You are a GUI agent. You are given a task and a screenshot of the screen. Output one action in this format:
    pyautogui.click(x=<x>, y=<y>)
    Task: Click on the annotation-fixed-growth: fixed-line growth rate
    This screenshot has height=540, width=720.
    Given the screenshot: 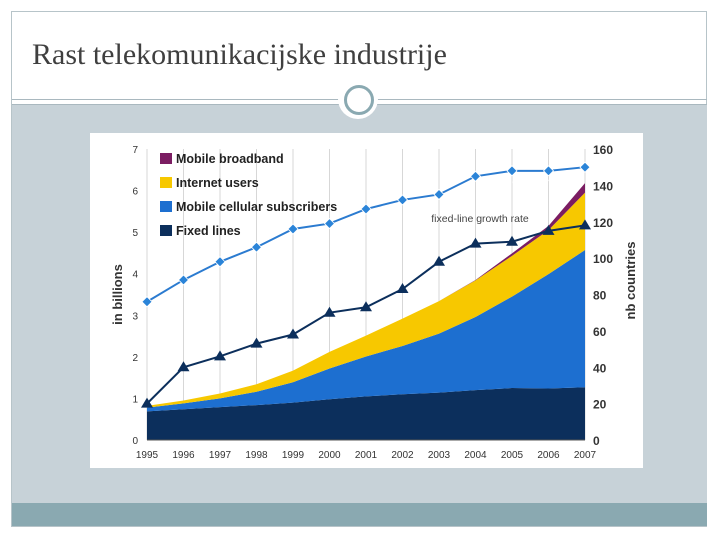 What is the action you would take?
    pyautogui.click(x=480, y=219)
    